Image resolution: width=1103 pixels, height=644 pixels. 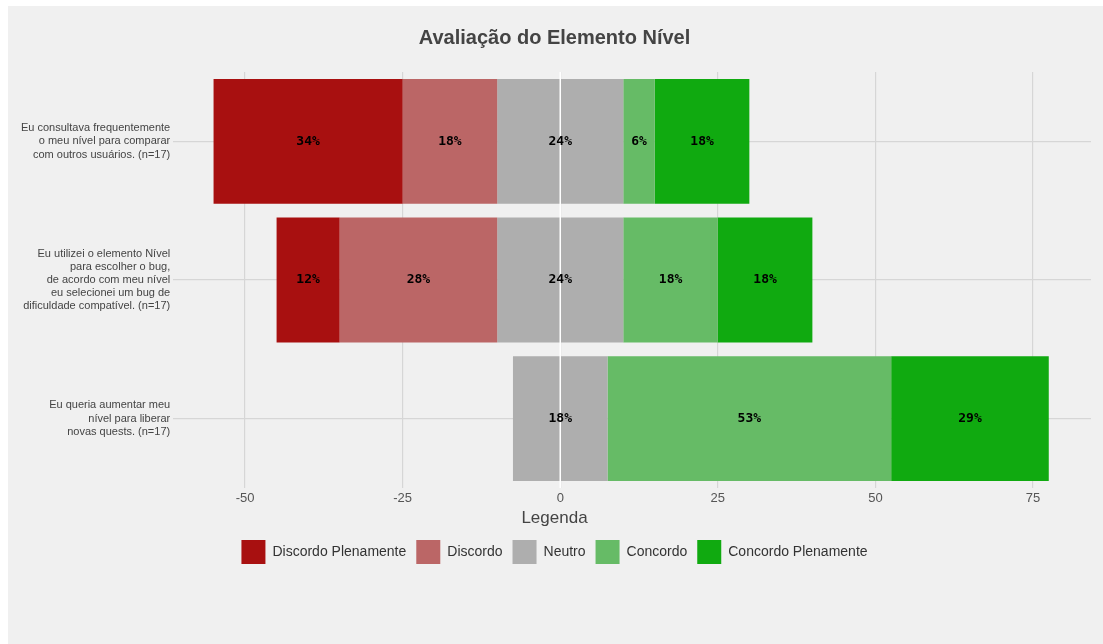 I want to click on x-tick-label: 0, so click(x=560, y=498).